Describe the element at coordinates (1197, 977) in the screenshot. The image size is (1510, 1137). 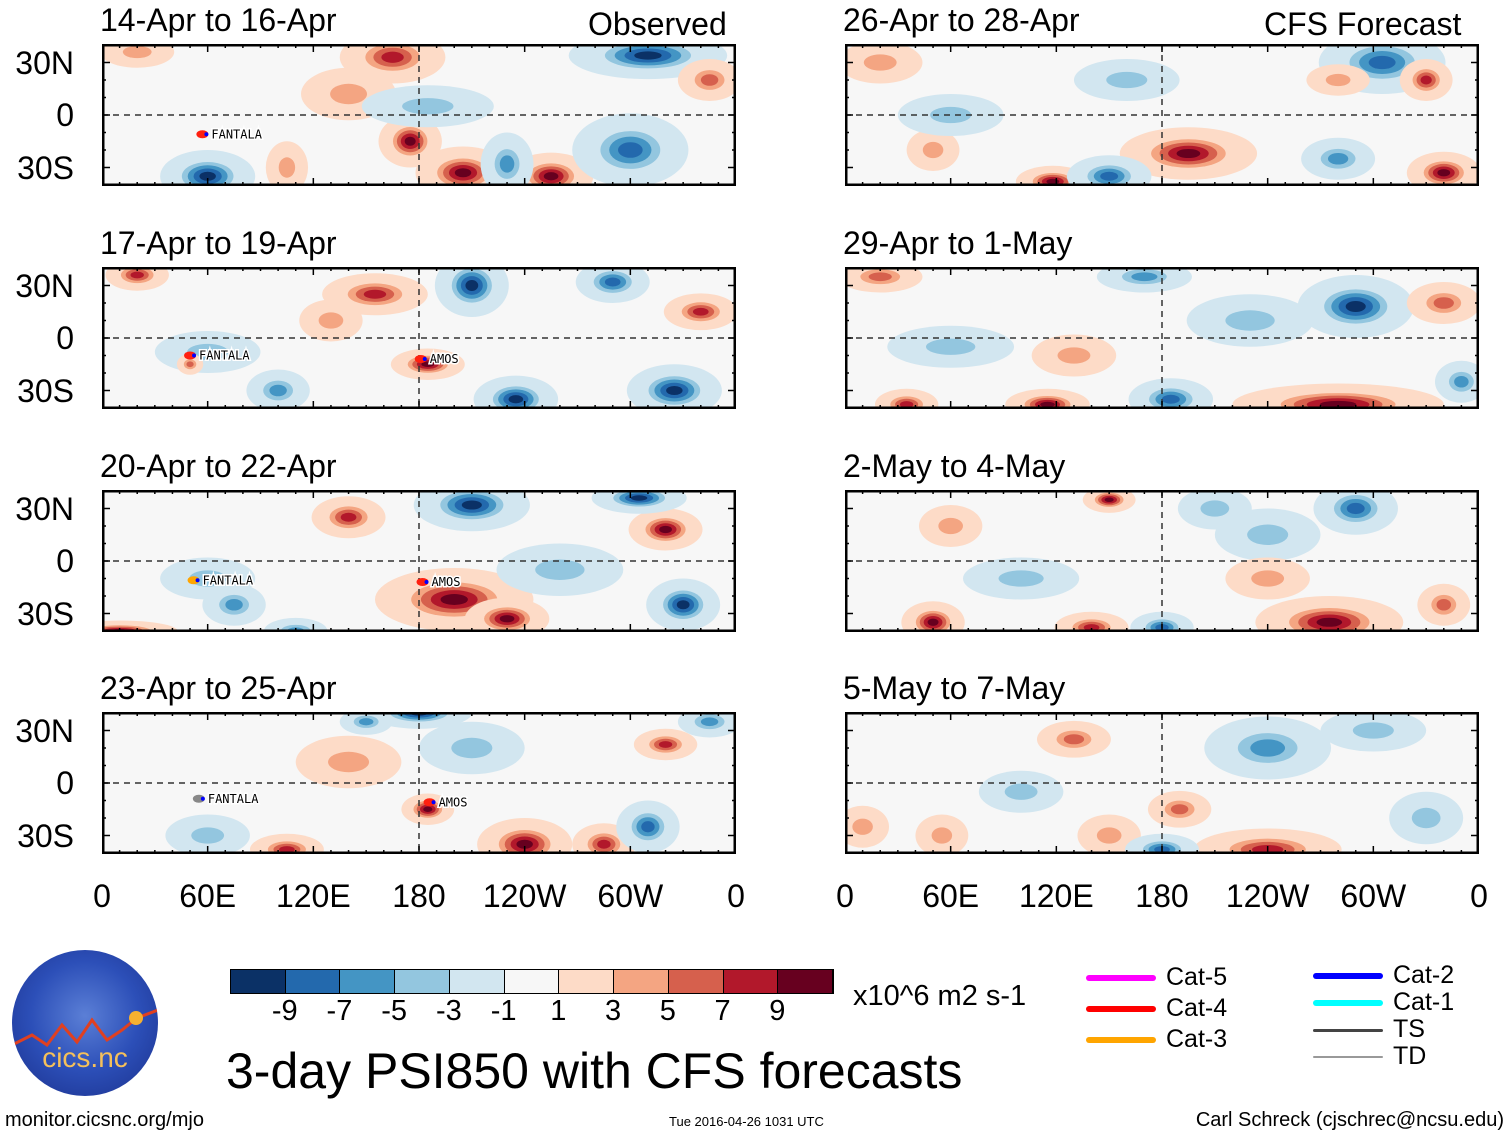
I see `legend-label: Cat-5` at that location.